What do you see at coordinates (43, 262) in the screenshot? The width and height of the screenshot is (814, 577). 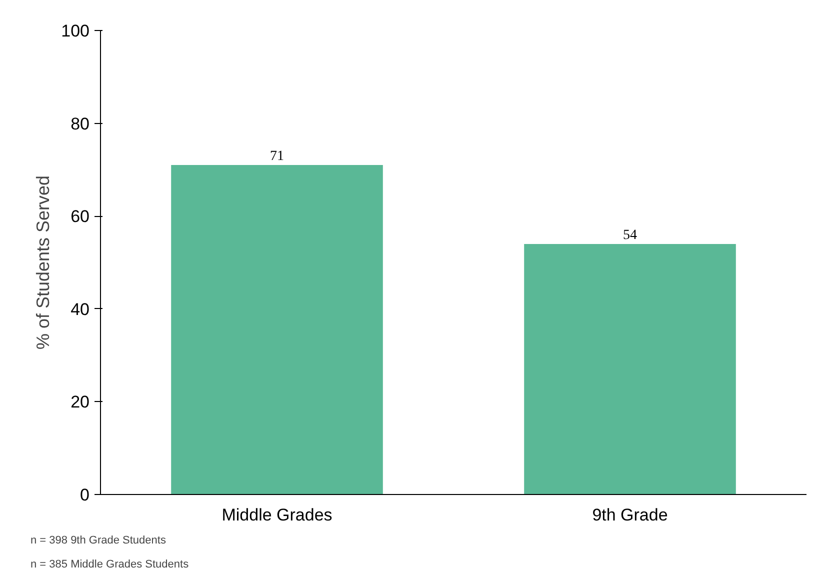 I see `y-axis-title: % of Students Served` at bounding box center [43, 262].